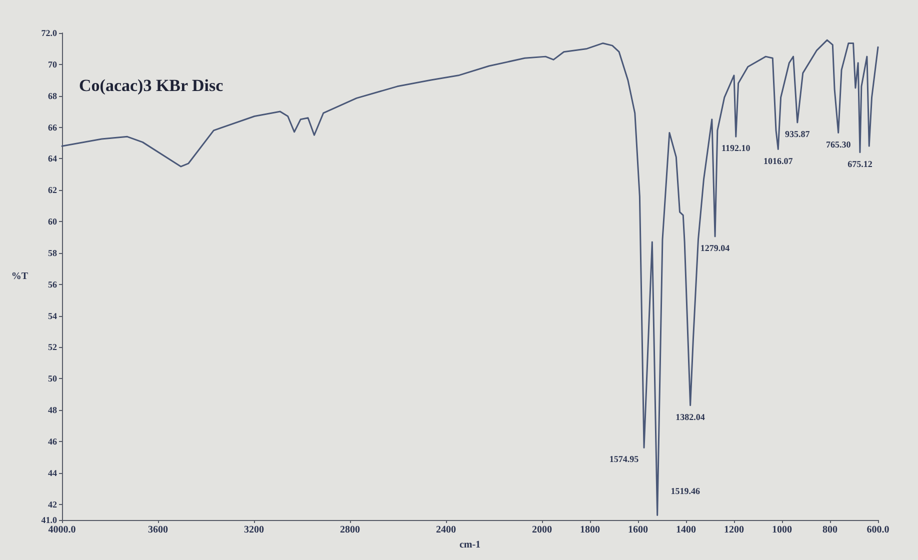 Image resolution: width=918 pixels, height=560 pixels. What do you see at coordinates (736, 148) in the screenshot?
I see `annotation: 1192.10` at bounding box center [736, 148].